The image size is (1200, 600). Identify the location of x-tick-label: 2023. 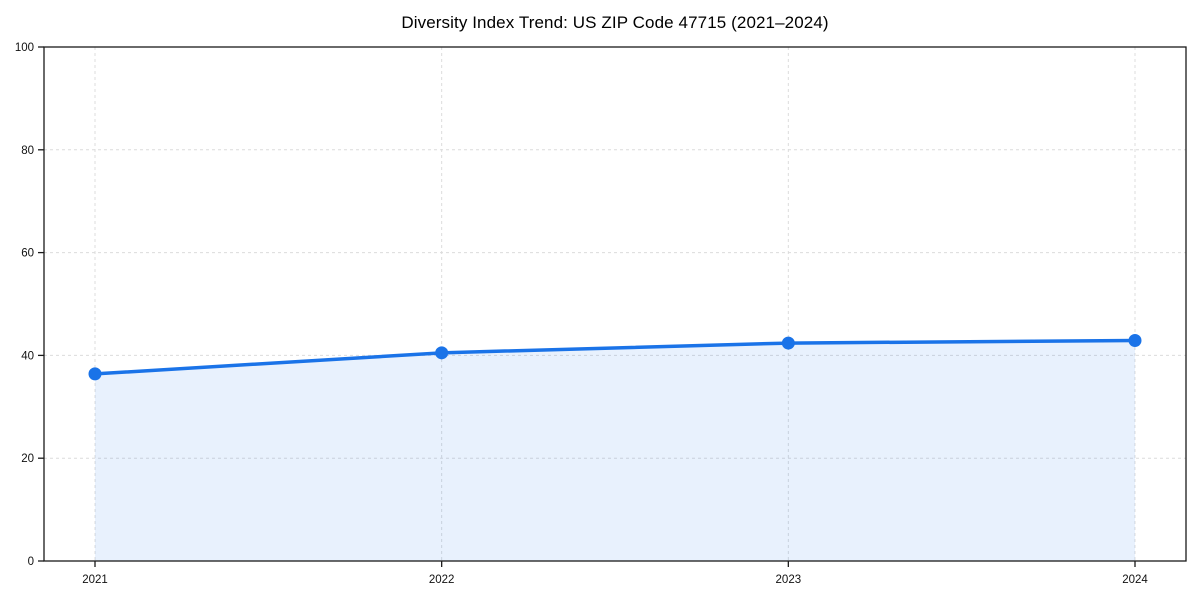
(789, 580).